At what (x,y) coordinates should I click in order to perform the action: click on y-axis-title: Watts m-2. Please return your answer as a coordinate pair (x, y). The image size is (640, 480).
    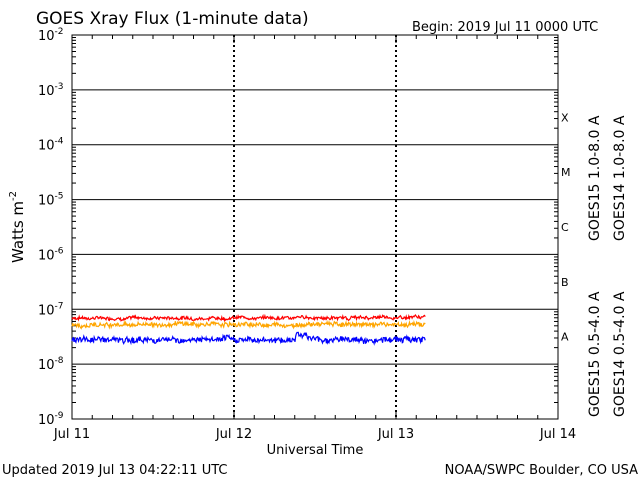
    Looking at the image, I should click on (17, 227).